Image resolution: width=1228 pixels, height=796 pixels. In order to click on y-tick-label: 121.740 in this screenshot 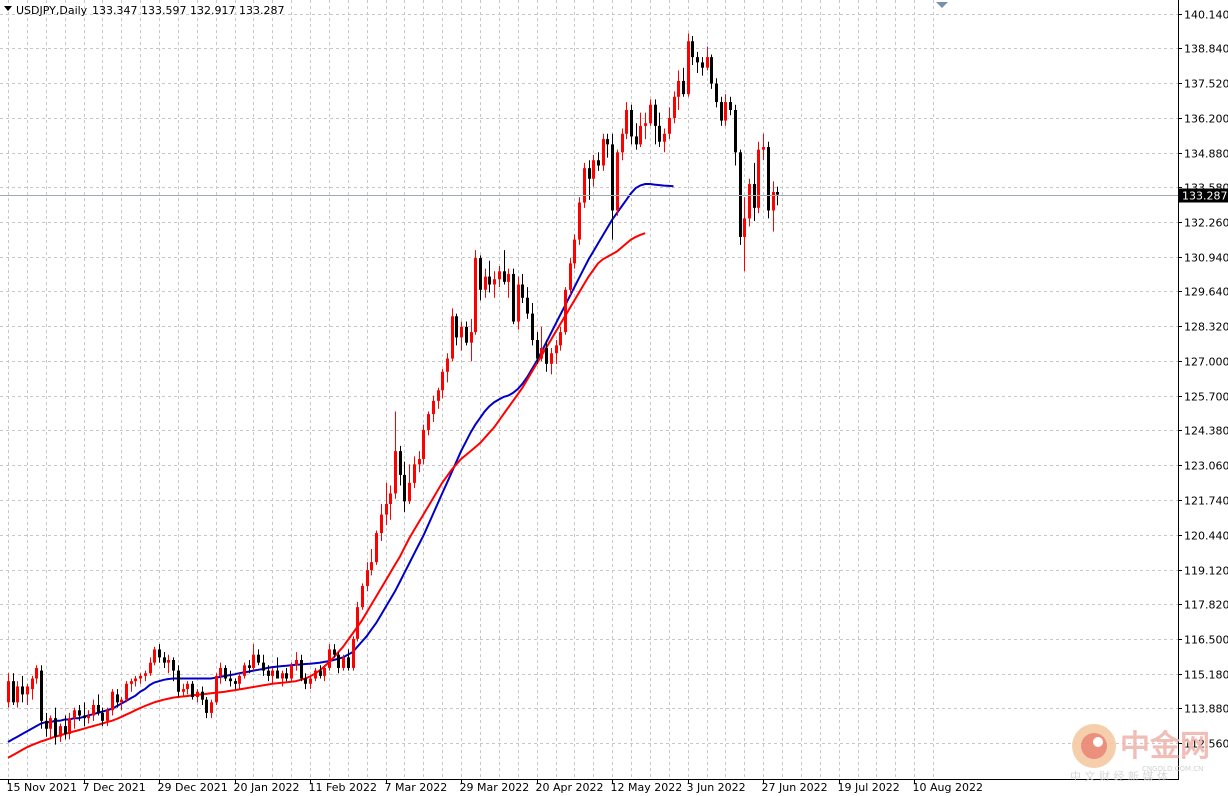, I will do `click(1206, 501)`.